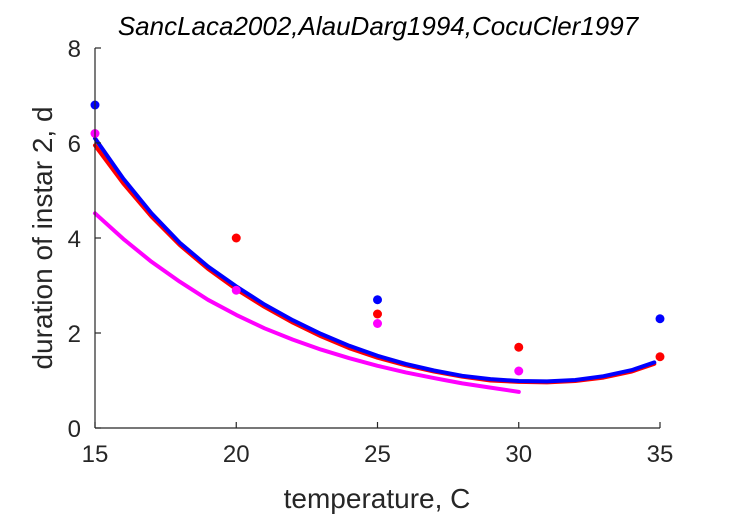  I want to click on chart-title: SancLaca2002,AlauDarg1994,CocuCler1997, so click(379, 26).